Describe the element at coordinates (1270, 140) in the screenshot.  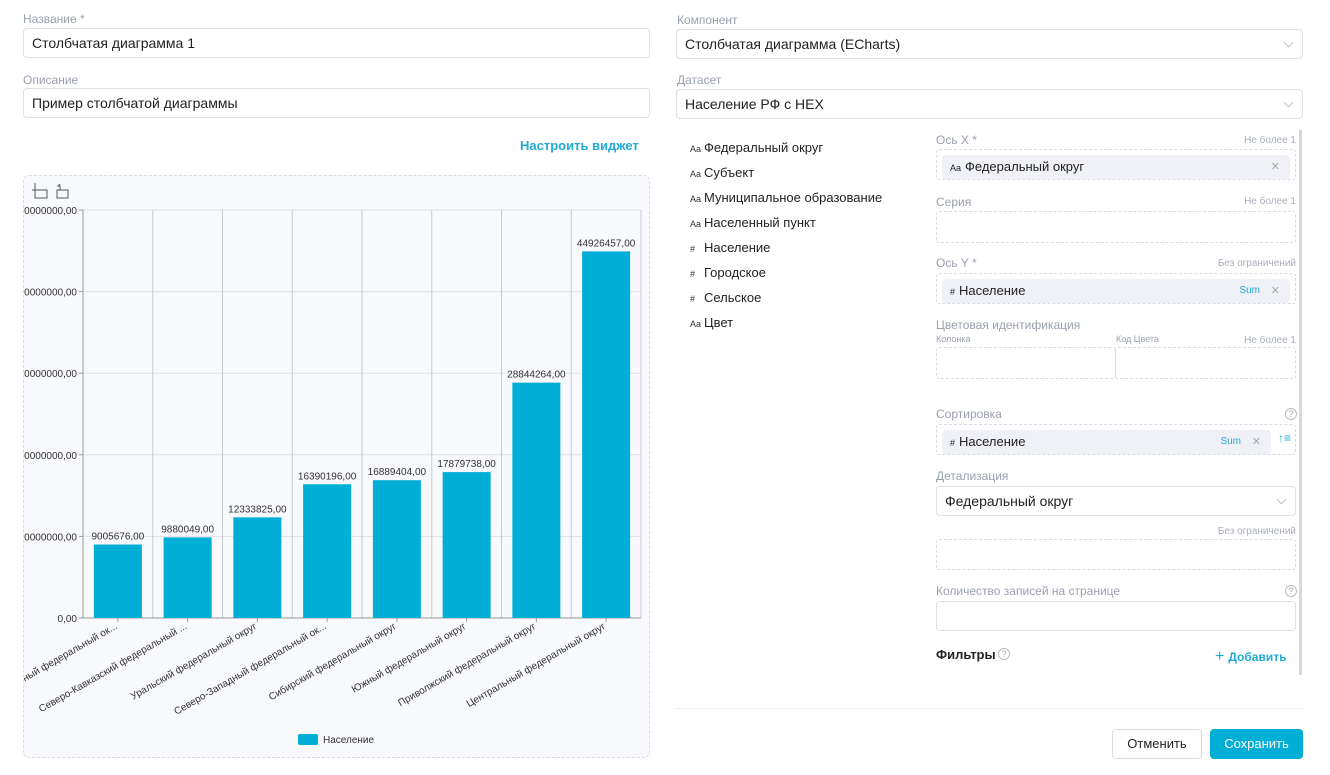
I see `x-axis-hint: Не более 1` at that location.